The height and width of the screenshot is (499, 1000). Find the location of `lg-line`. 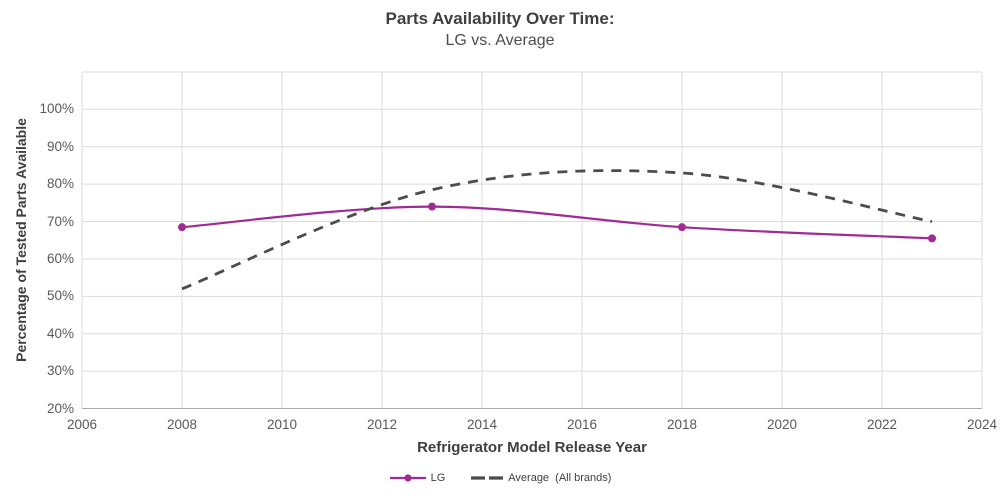

lg-line is located at coordinates (557, 222).